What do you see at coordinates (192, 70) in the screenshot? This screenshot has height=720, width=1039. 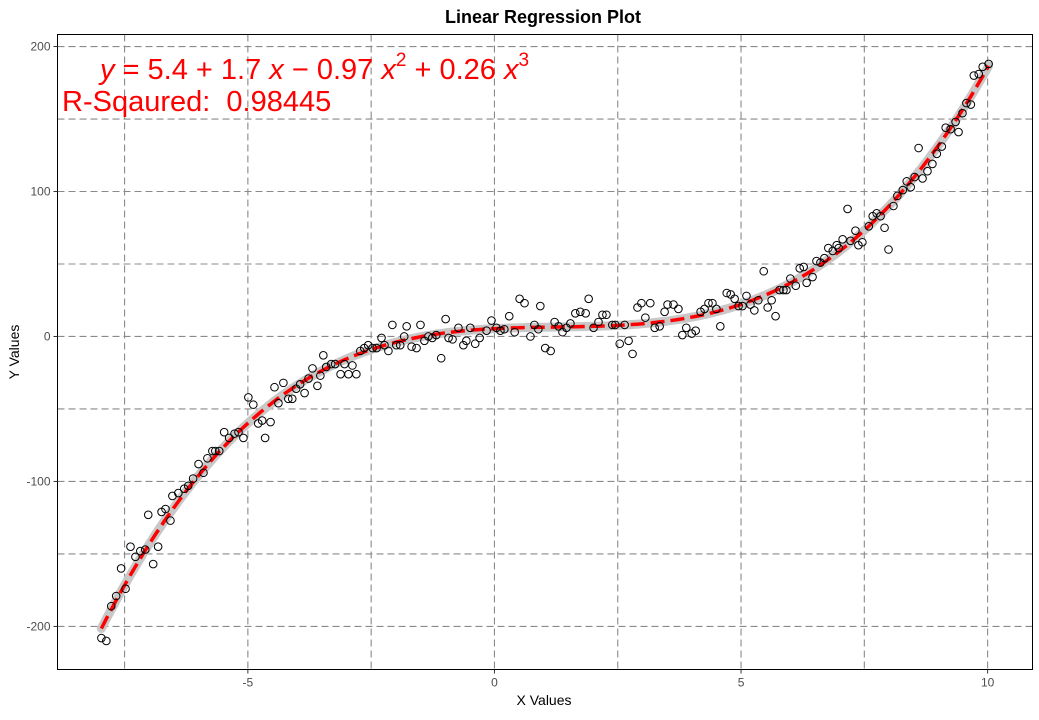 I see `eq-part: = 5.4 + 1.7` at bounding box center [192, 70].